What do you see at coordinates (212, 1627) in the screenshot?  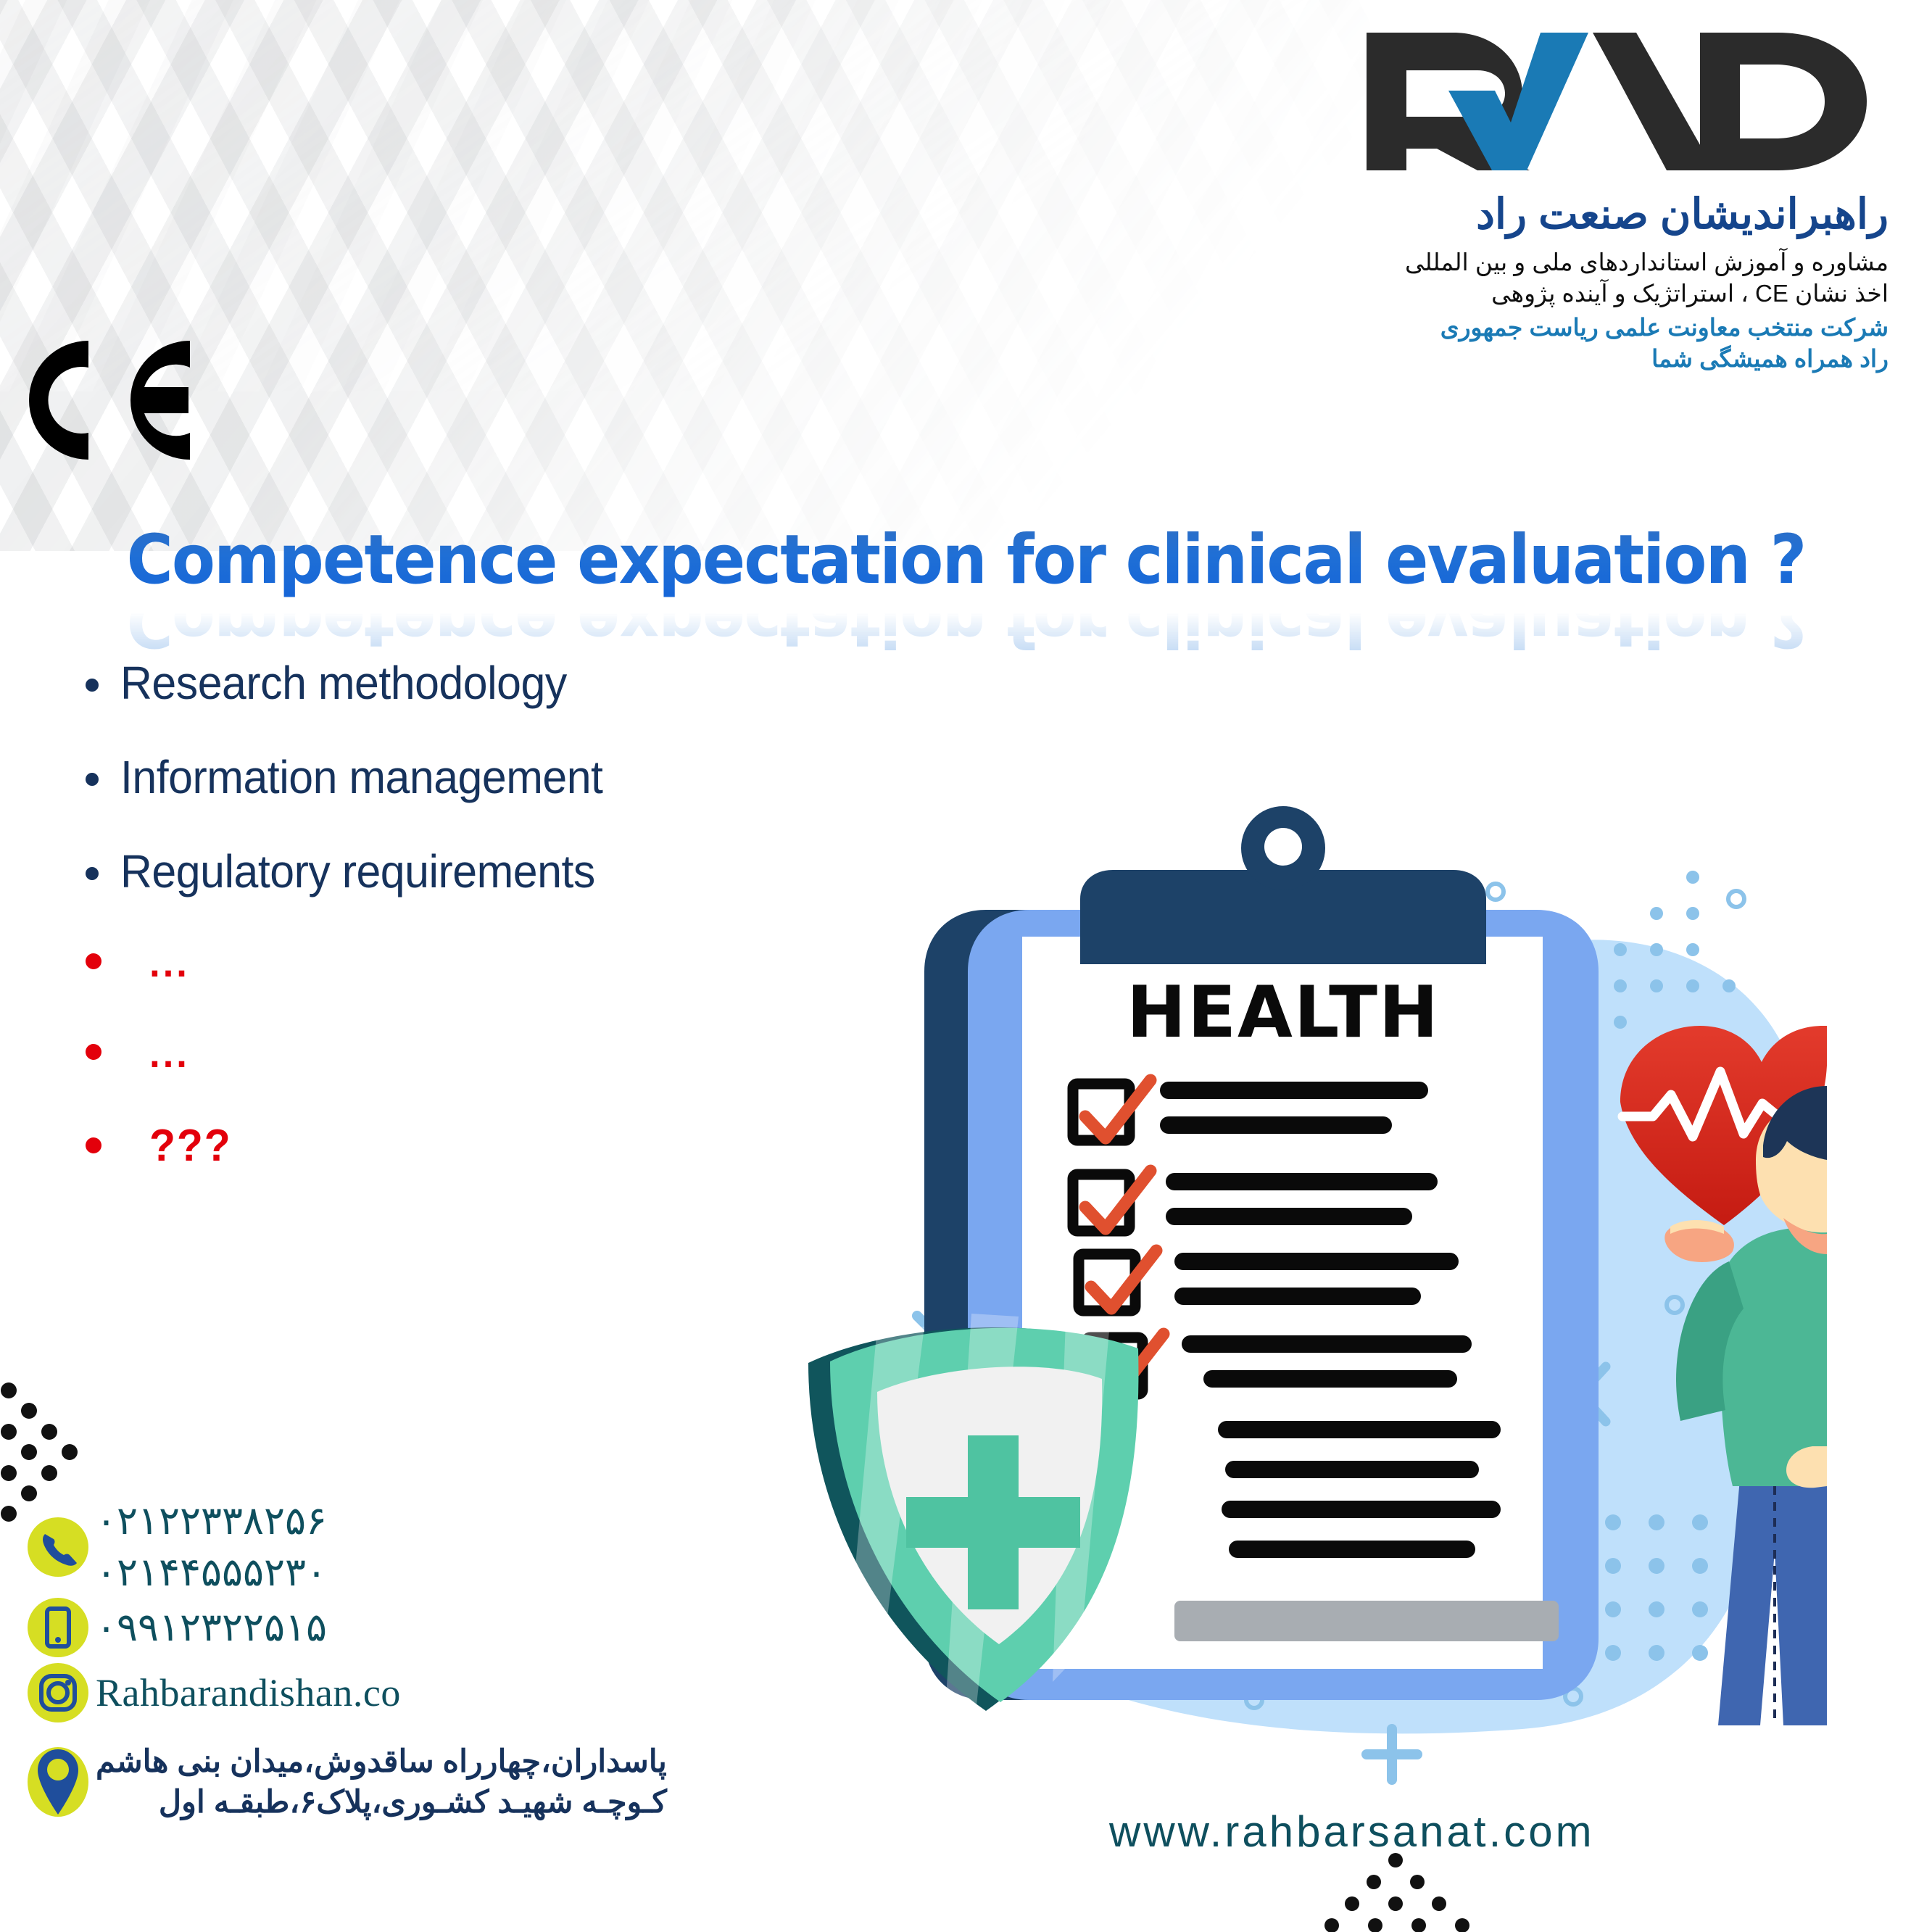 I see `mobile-number: ۰۹۹۱۲۳۲۲۵۱۵` at bounding box center [212, 1627].